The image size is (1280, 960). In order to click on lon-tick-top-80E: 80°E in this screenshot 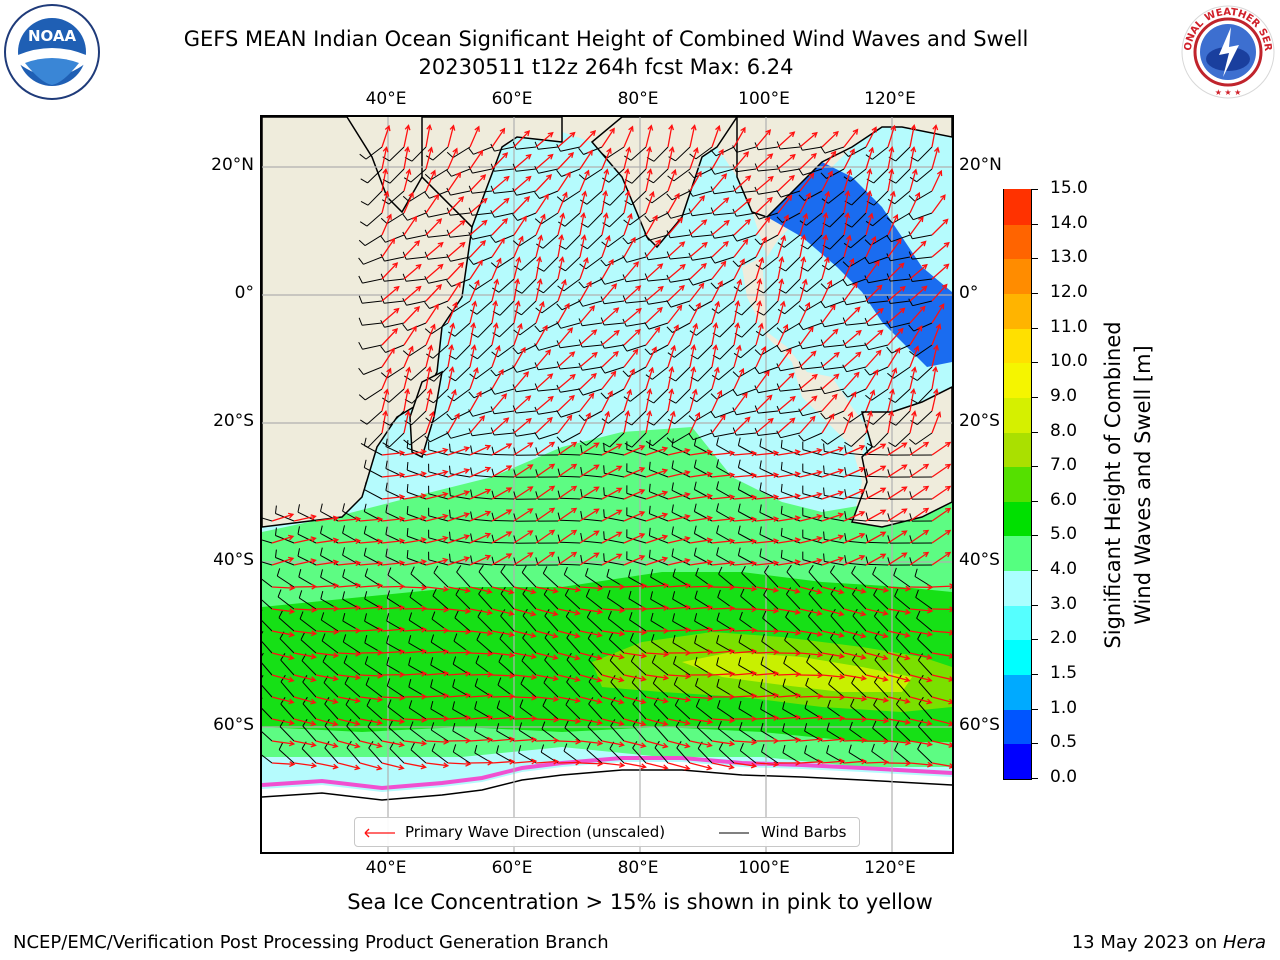, I will do `click(638, 99)`.